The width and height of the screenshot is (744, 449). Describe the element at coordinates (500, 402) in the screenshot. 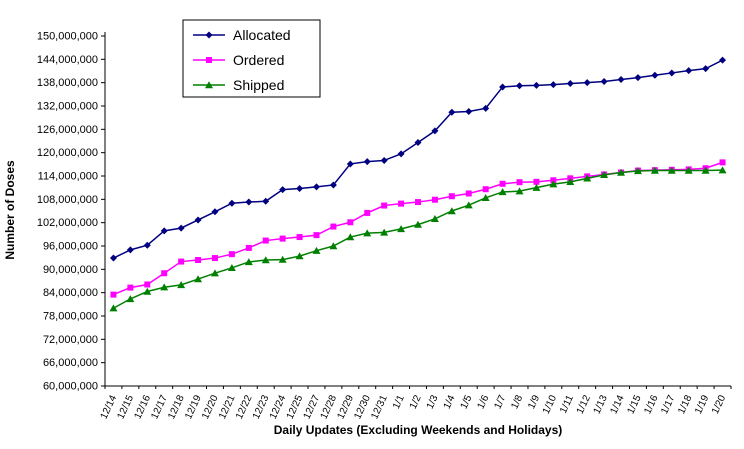

I see `x-tick-label: 1/7` at that location.